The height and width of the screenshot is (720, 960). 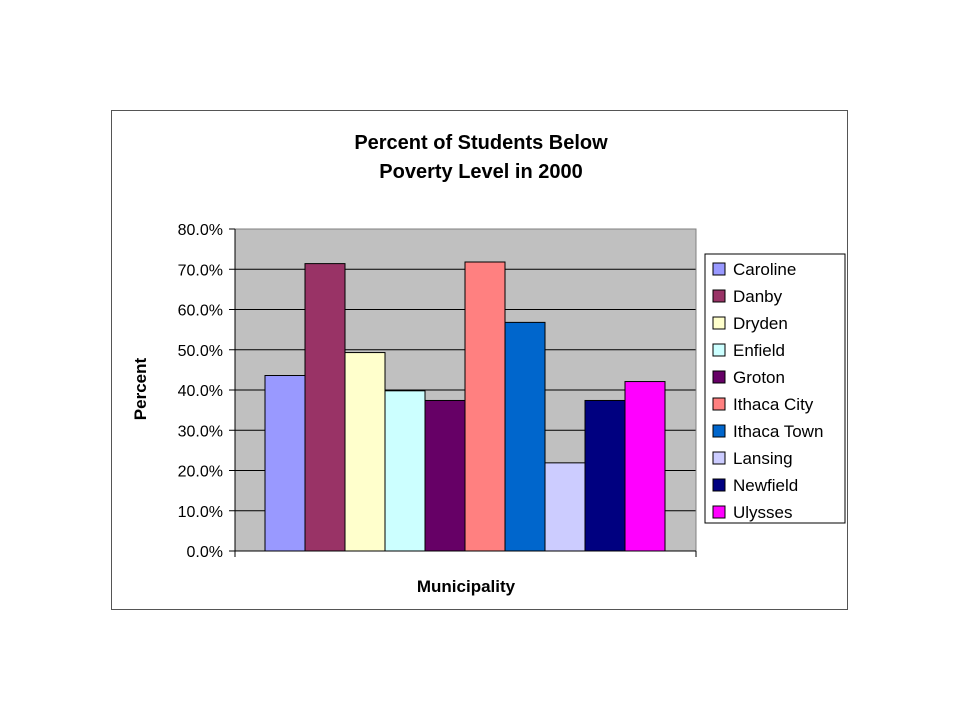 What do you see at coordinates (200, 351) in the screenshot?
I see `y-tick-label: 50.0%` at bounding box center [200, 351].